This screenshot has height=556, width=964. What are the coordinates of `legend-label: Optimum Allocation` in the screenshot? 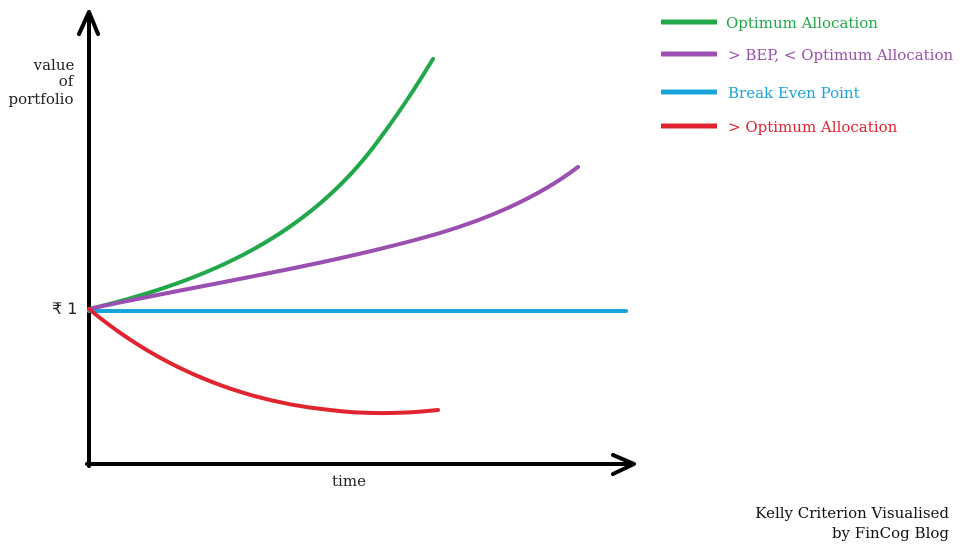 It's located at (802, 23).